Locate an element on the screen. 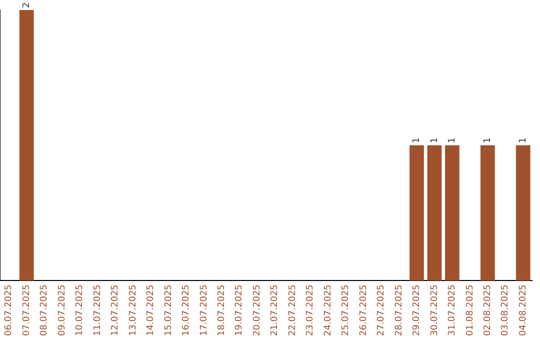  x-tick-label: 02.08.2025 is located at coordinates (488, 310).